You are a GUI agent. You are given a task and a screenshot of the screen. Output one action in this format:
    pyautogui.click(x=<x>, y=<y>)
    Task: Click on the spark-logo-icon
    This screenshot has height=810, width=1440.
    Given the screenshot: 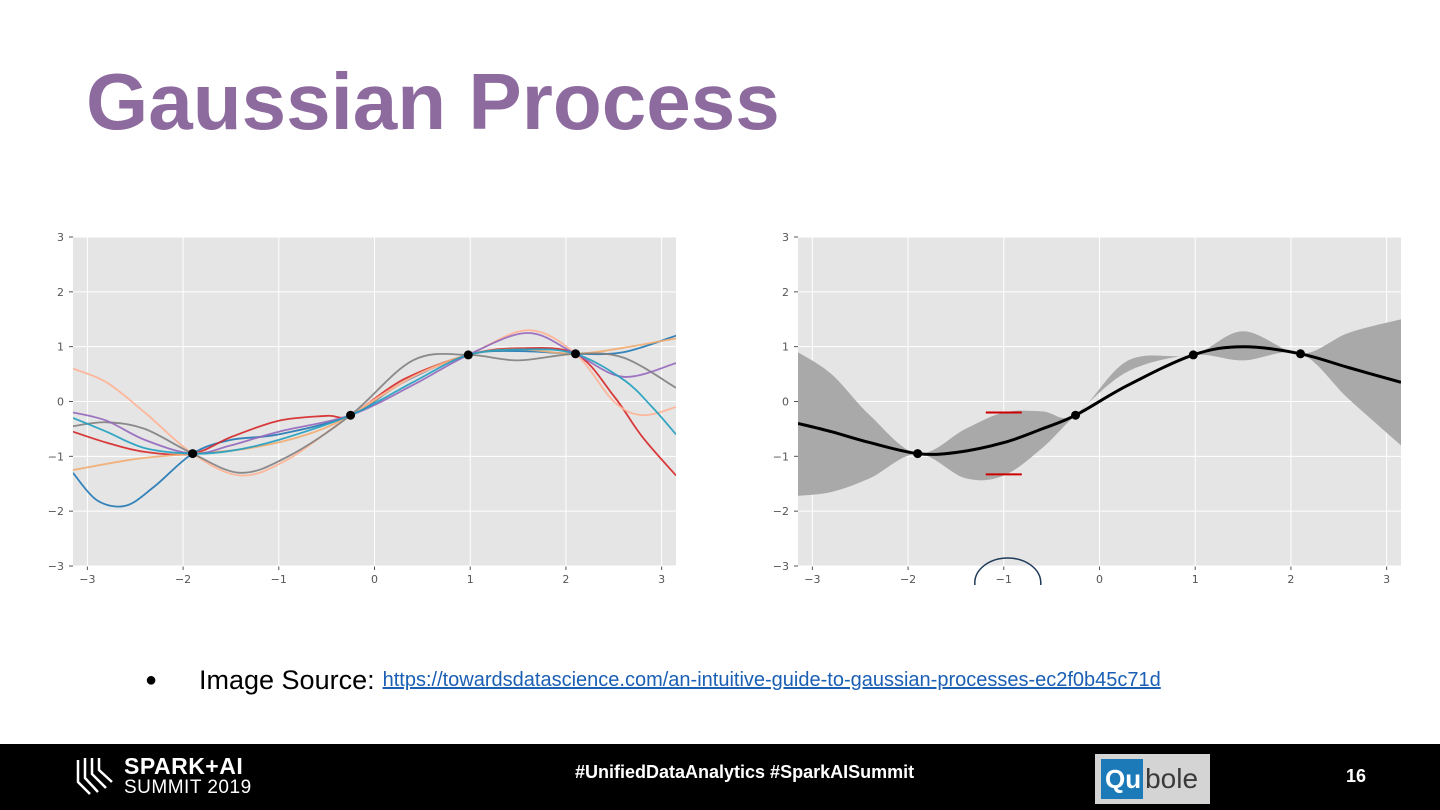 What is the action you would take?
    pyautogui.click(x=94, y=776)
    